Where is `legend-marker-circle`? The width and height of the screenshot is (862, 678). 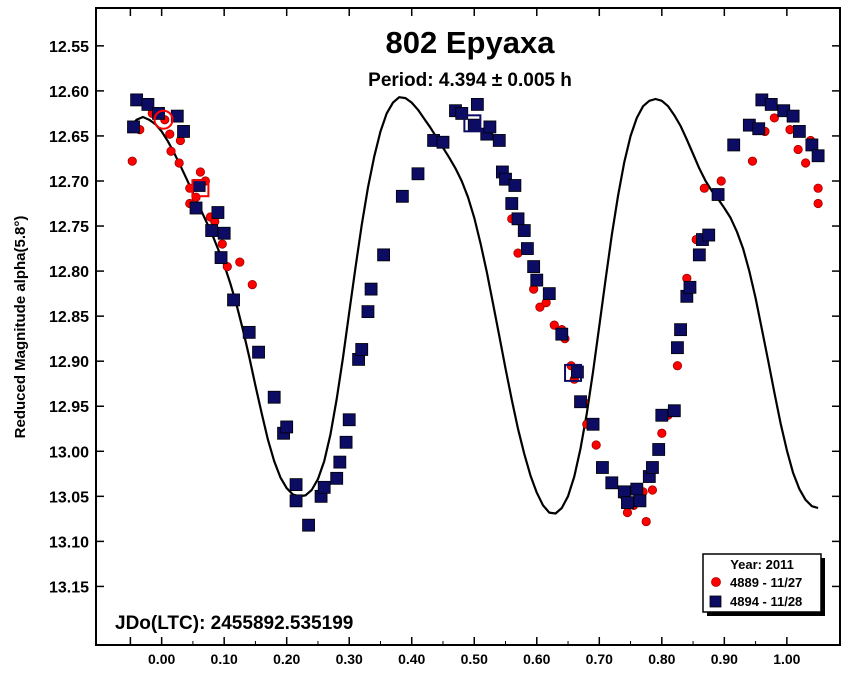
legend-marker-circle is located at coordinates (716, 582).